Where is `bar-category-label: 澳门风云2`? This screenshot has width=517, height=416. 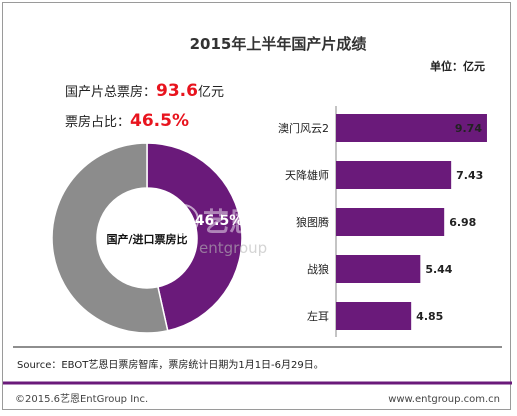 bar-category-label: 澳门风云2 is located at coordinates (303, 128).